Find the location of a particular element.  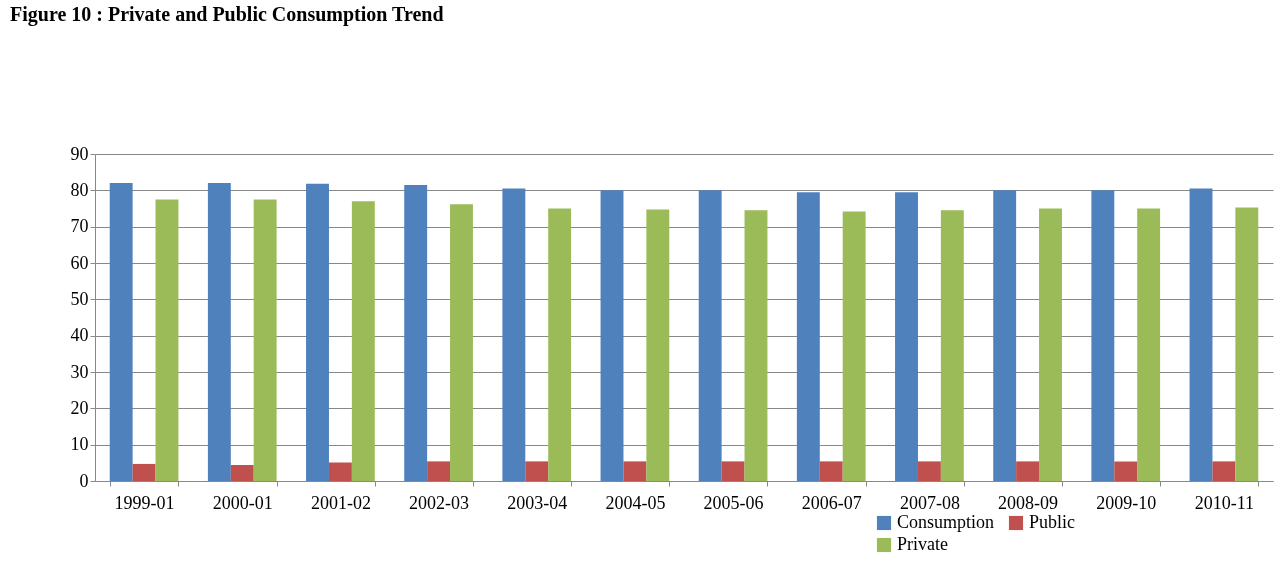

y-tick-label: 80 is located at coordinates (79, 189).